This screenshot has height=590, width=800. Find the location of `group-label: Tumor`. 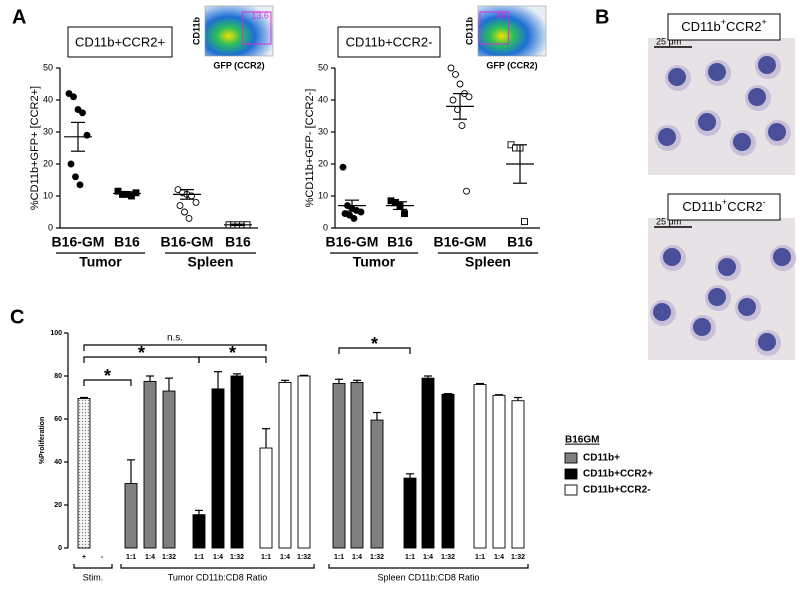

group-label: Tumor is located at coordinates (100, 262).